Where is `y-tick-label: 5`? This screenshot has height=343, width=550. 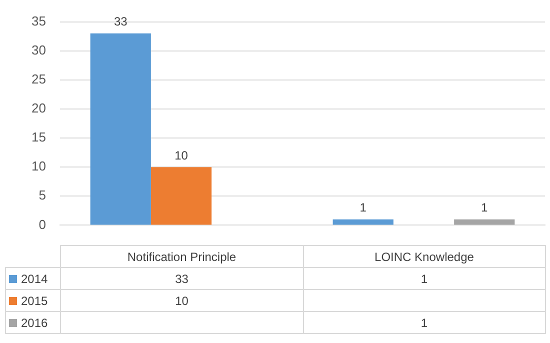
y-tick-label: 5 is located at coordinates (42, 195).